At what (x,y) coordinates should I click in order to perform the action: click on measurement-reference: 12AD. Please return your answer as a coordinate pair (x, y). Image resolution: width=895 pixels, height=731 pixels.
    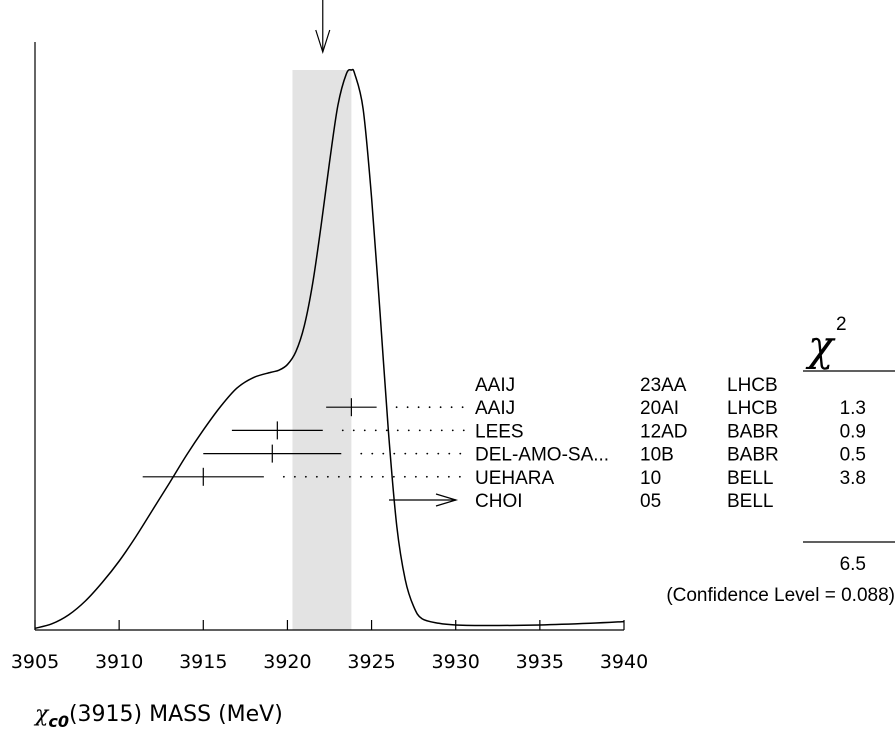
    Looking at the image, I should click on (664, 431).